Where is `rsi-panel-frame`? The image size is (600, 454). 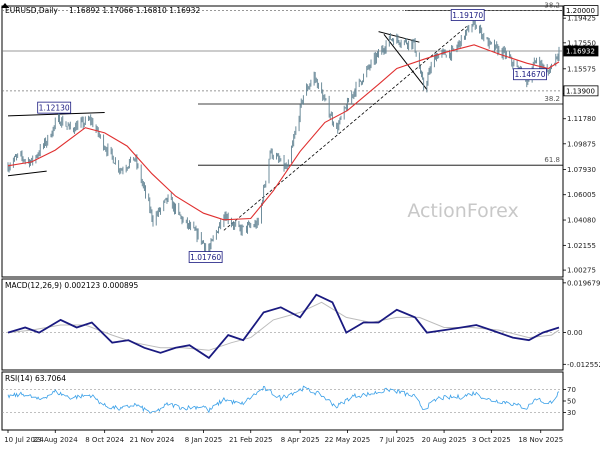
rsi-panel-frame is located at coordinates (282, 401).